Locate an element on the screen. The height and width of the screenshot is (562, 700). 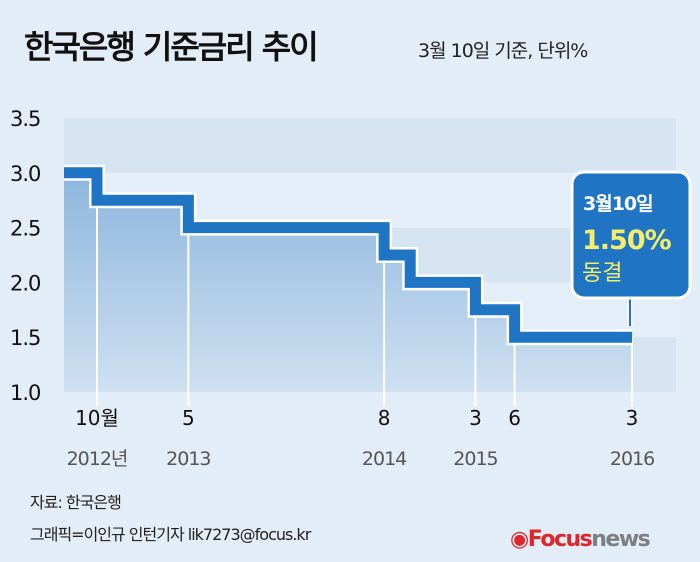
x-tick-year: 2015 is located at coordinates (475, 459).